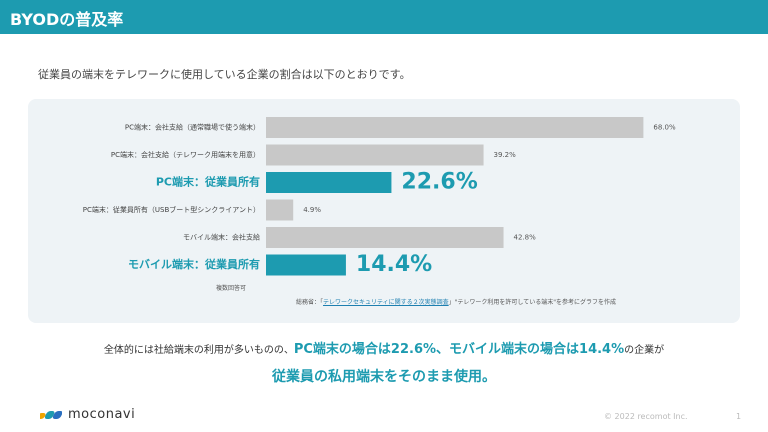 The height and width of the screenshot is (432, 768). Describe the element at coordinates (231, 288) in the screenshot. I see `chart-note: 複数回答可` at that location.